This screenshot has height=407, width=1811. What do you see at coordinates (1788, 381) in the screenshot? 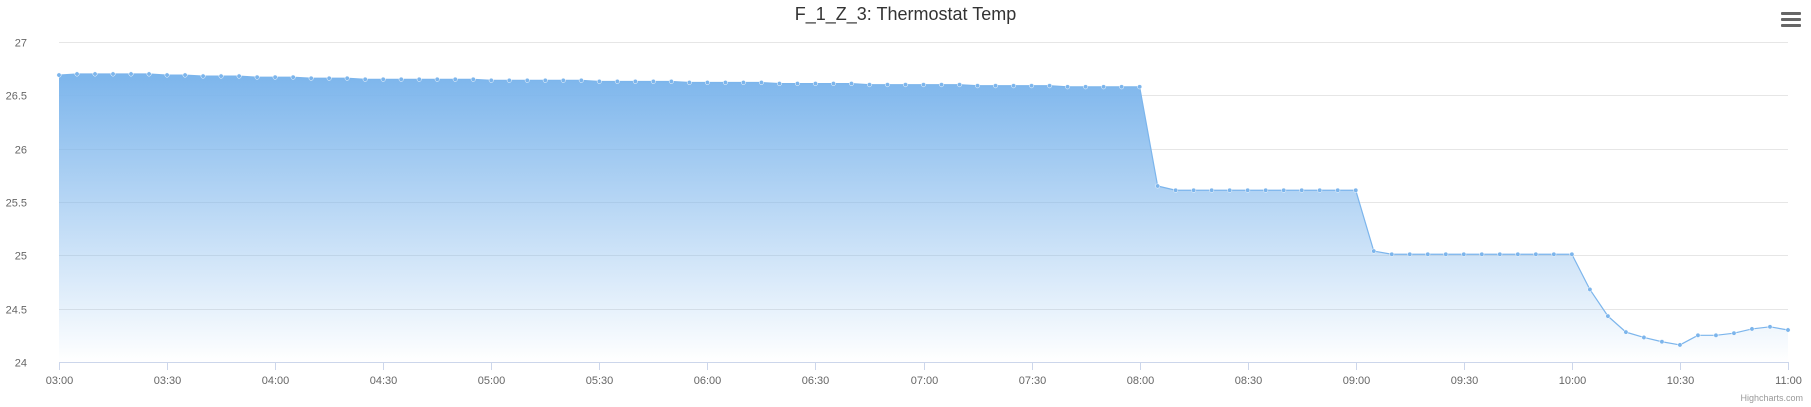
I see `x-tick-label: 11:00` at bounding box center [1788, 381].